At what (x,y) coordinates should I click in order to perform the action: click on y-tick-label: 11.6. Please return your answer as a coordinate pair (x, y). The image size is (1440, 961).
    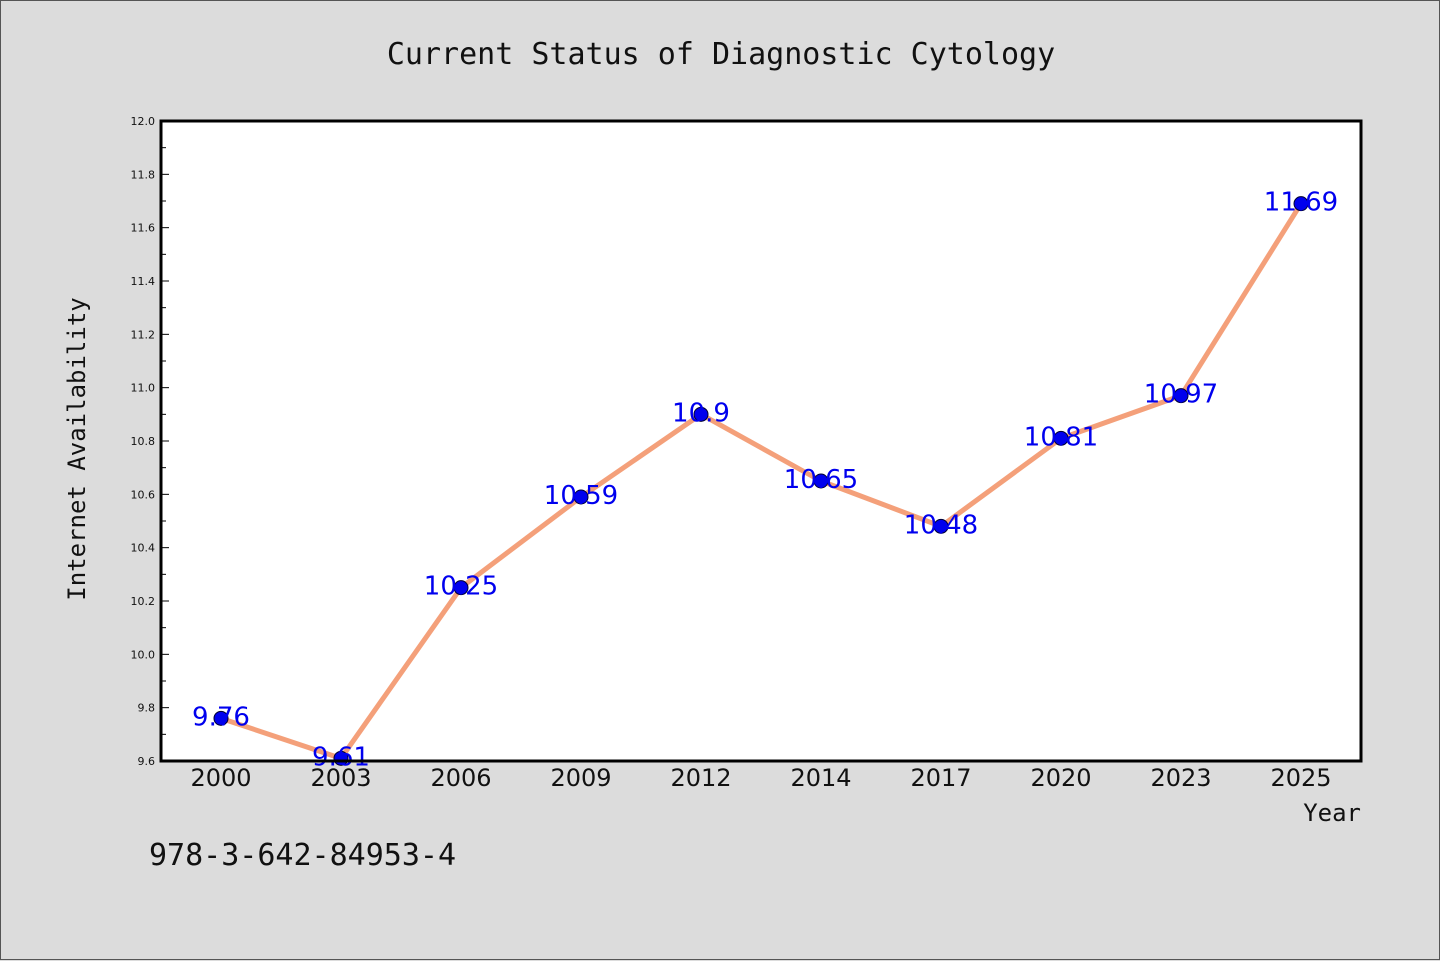
    Looking at the image, I should click on (143, 228).